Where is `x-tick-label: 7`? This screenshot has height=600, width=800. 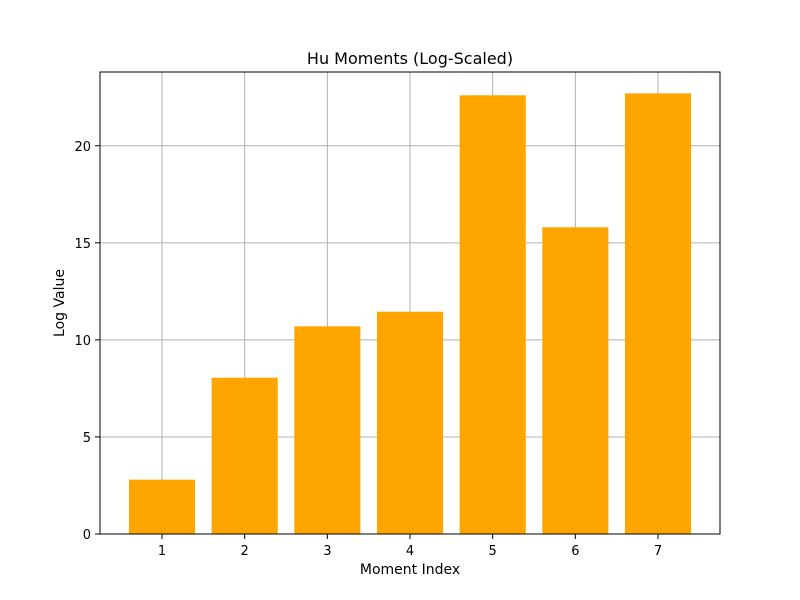
x-tick-label: 7 is located at coordinates (658, 551).